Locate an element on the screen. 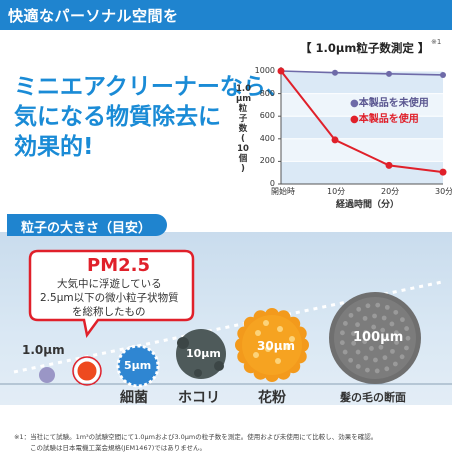  size-label-5um: 5μm is located at coordinates (138, 365).